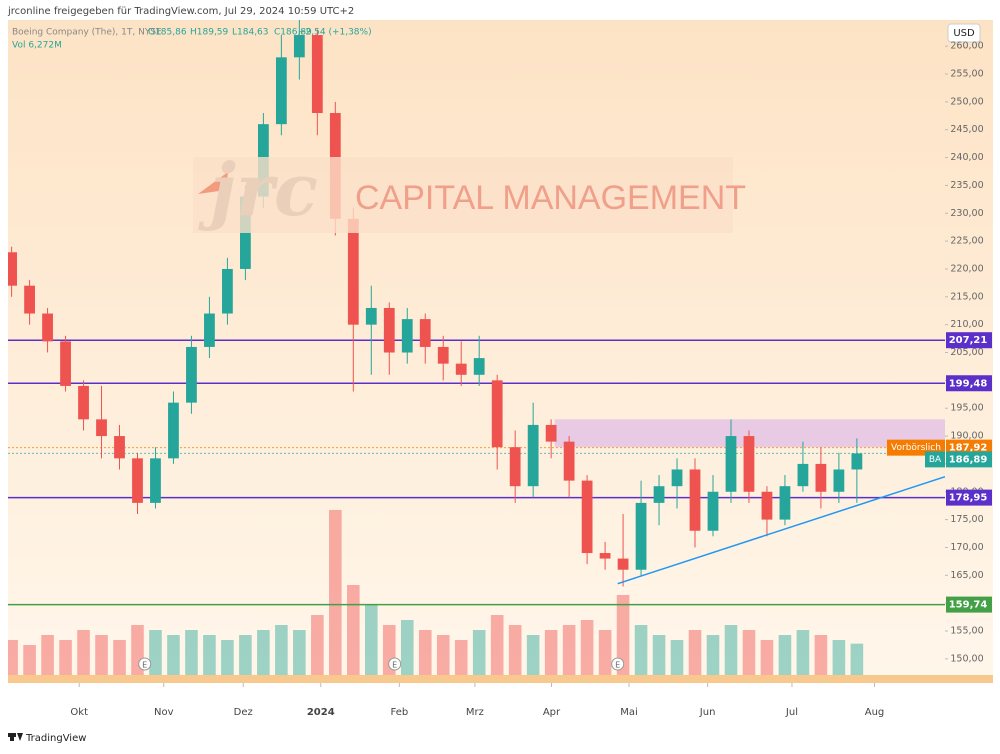 This screenshot has width=1000, height=754. Describe the element at coordinates (258, 189) in the screenshot. I see `watermark-logo: jrc` at that location.